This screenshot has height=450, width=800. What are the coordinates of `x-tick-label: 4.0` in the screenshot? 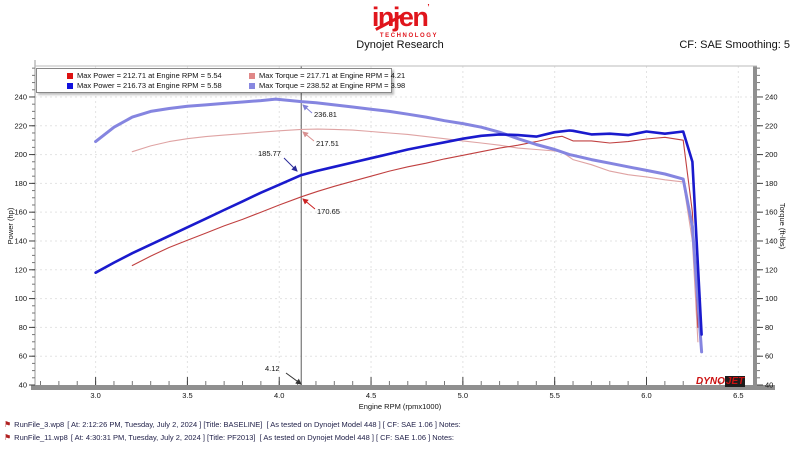 It's located at (279, 395).